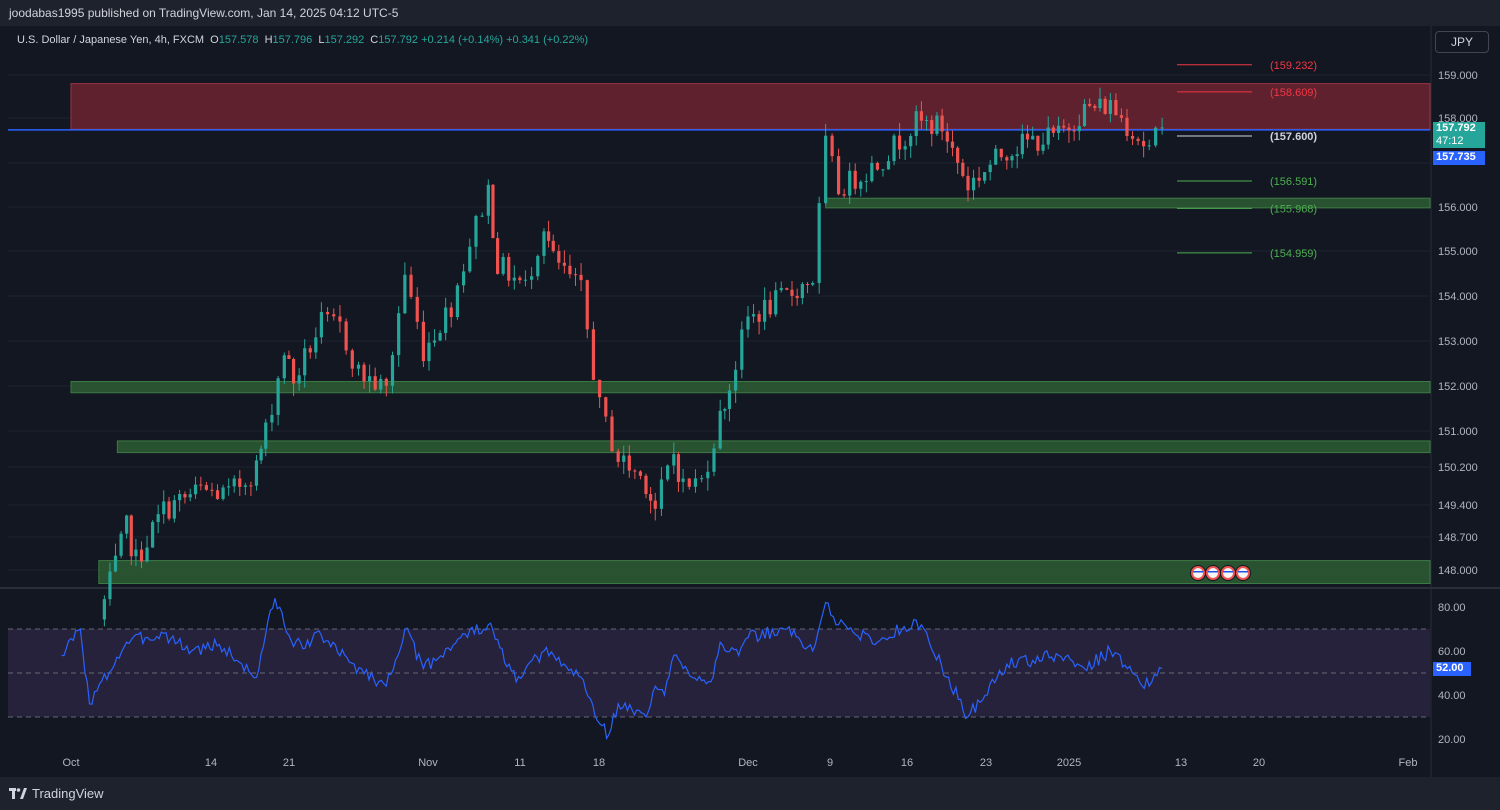 This screenshot has height=810, width=1500. I want to click on time-tick-label-13: Feb, so click(1408, 763).